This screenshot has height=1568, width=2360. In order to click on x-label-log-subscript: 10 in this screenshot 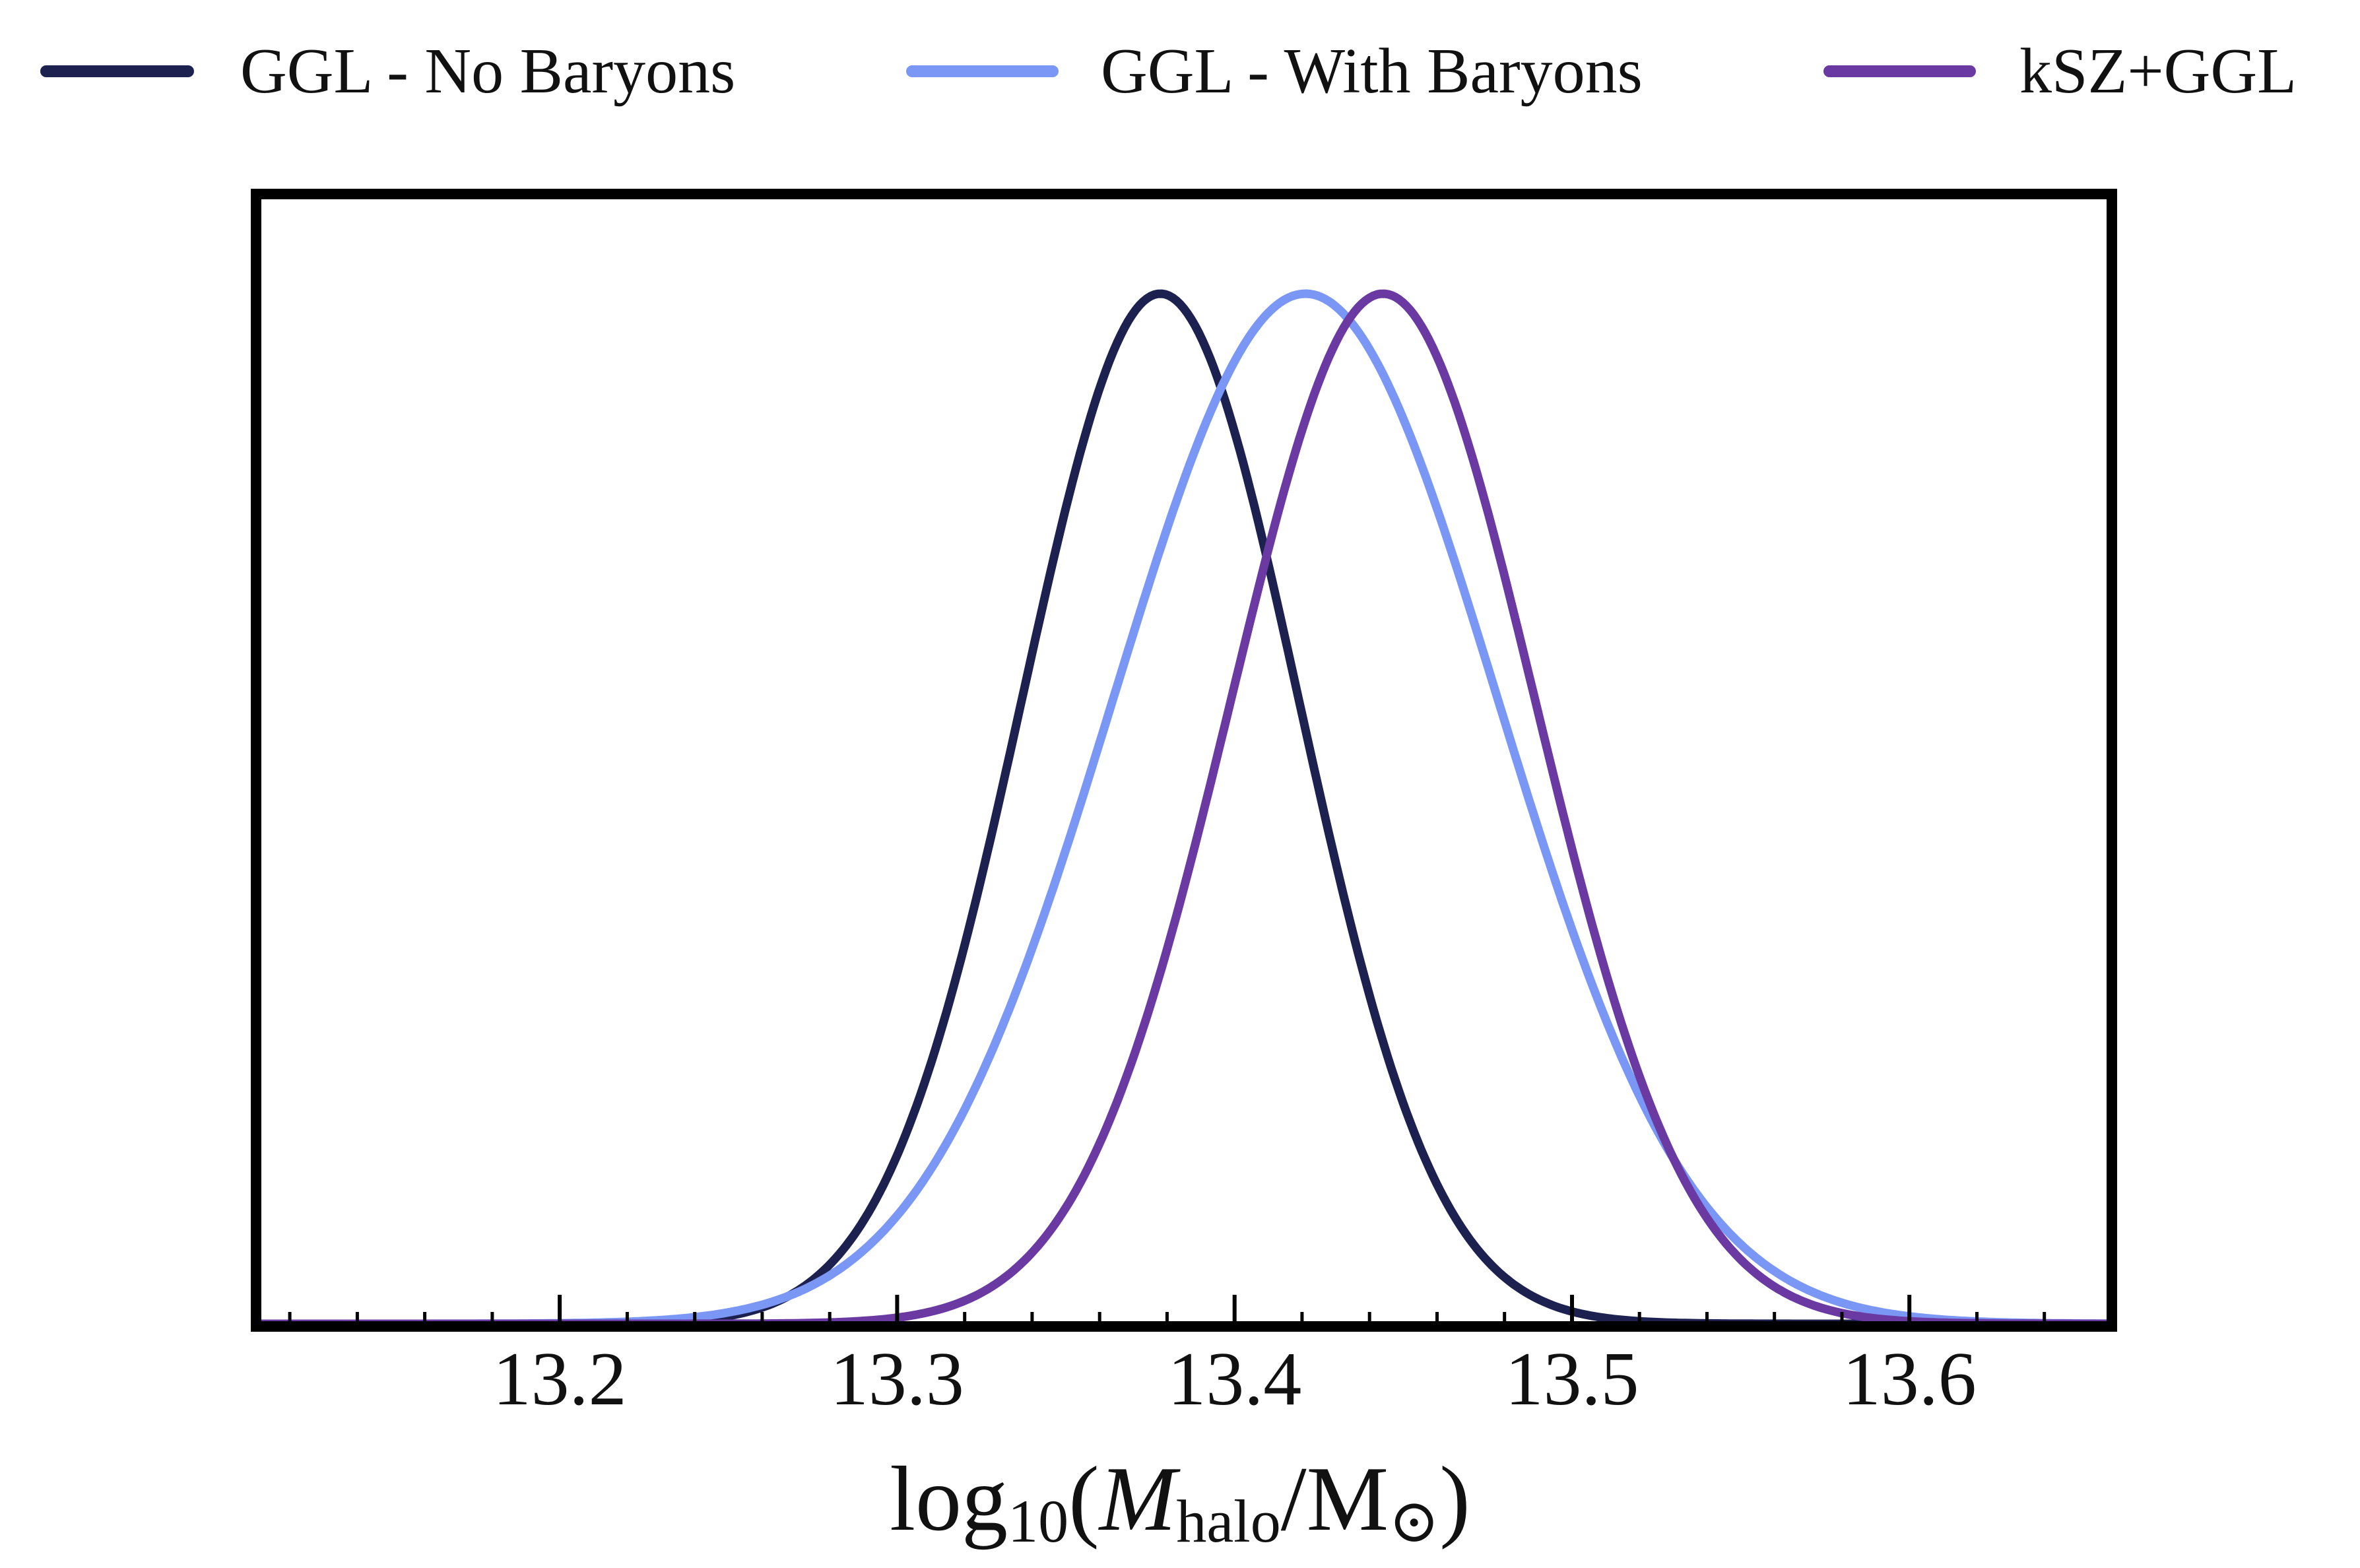, I will do `click(1038, 1521)`.